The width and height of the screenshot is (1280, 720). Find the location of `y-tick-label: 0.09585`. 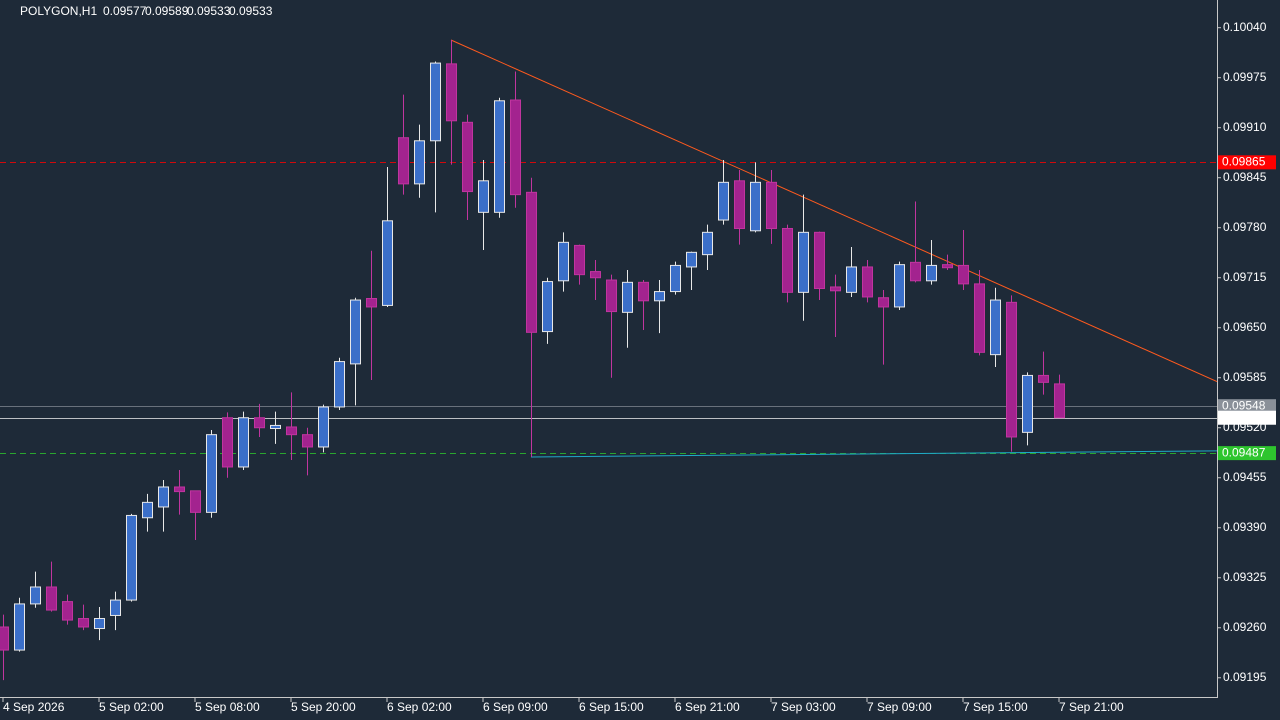

y-tick-label: 0.09585 is located at coordinates (1245, 377).